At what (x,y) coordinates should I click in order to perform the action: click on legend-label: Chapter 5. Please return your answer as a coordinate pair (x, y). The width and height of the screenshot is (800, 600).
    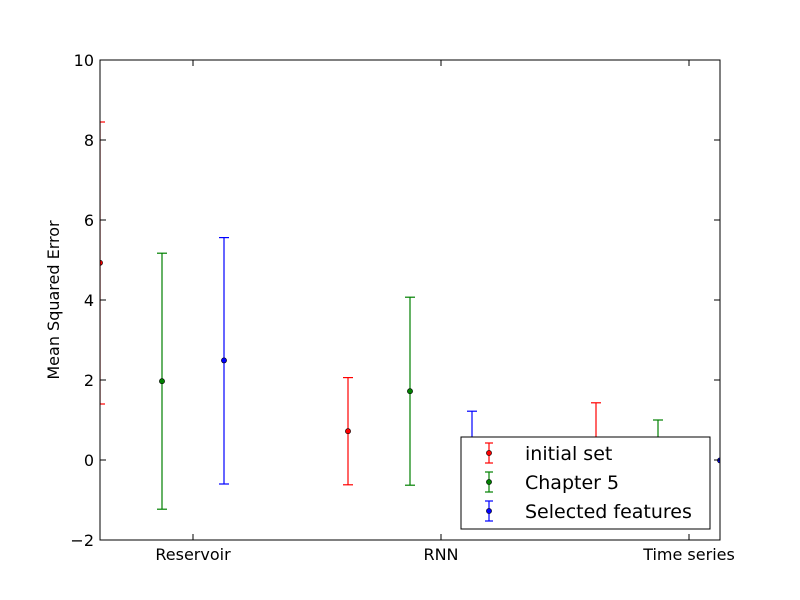
    Looking at the image, I should click on (572, 483).